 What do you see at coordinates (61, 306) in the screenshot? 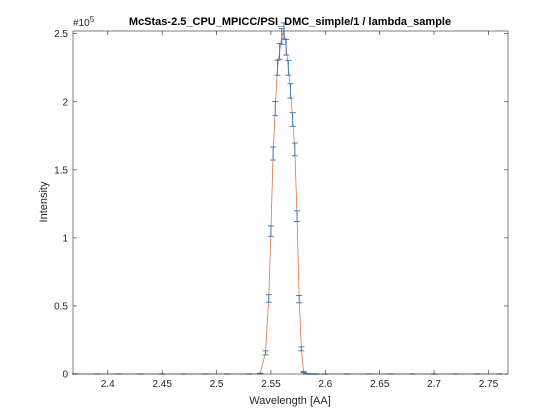
I see `y-tick-label: 0.5` at bounding box center [61, 306].